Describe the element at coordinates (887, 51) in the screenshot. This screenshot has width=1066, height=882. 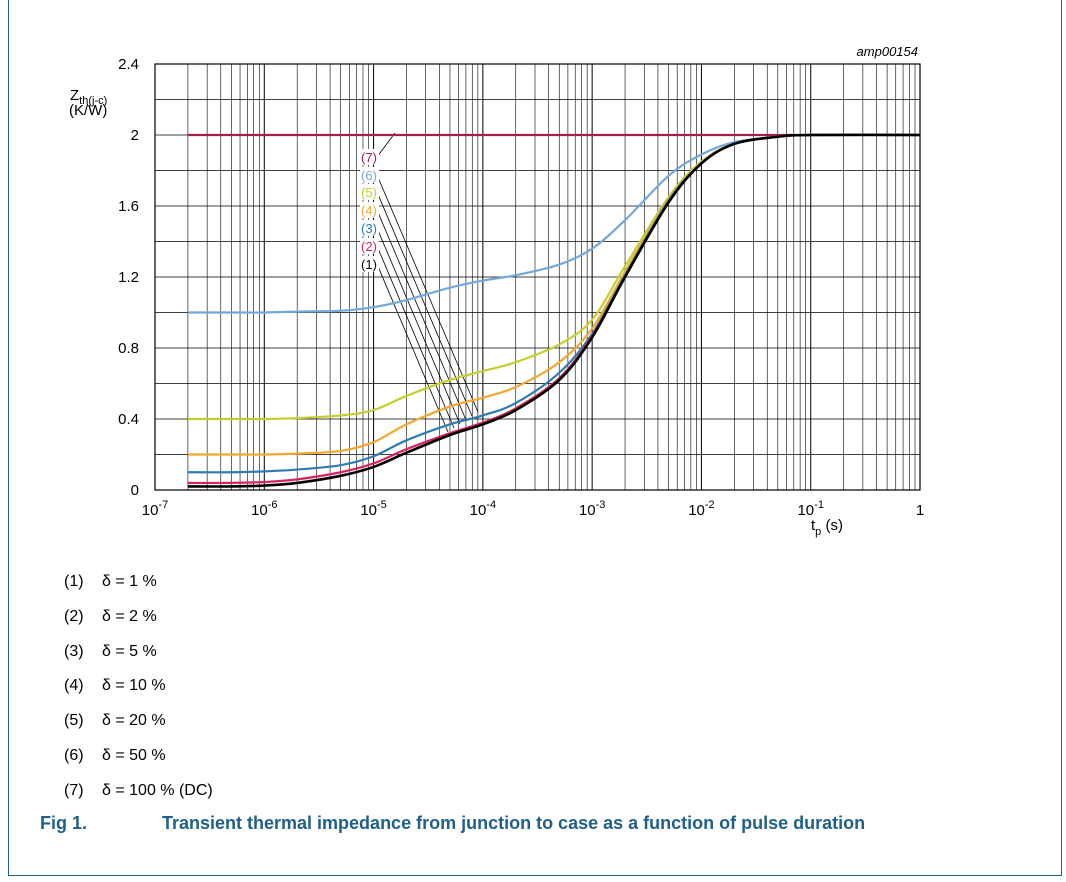
I see `figure-reference-id: amp00154` at that location.